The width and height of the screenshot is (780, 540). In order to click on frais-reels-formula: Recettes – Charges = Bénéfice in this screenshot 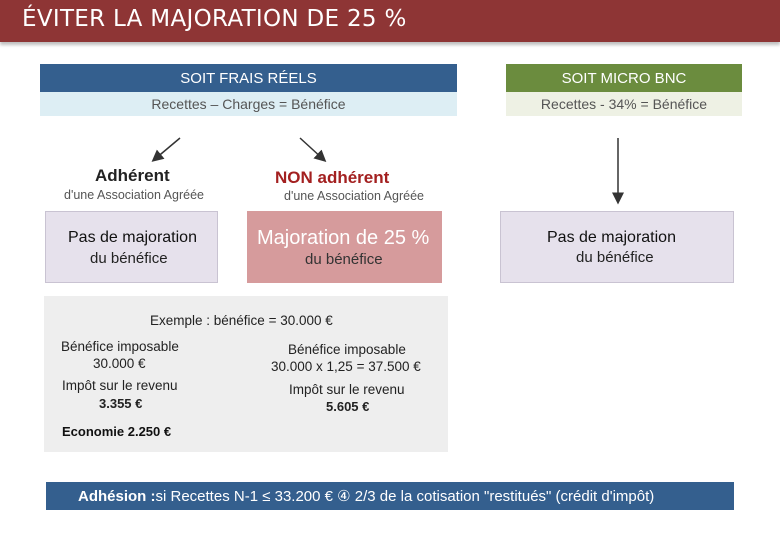, I will do `click(248, 104)`.